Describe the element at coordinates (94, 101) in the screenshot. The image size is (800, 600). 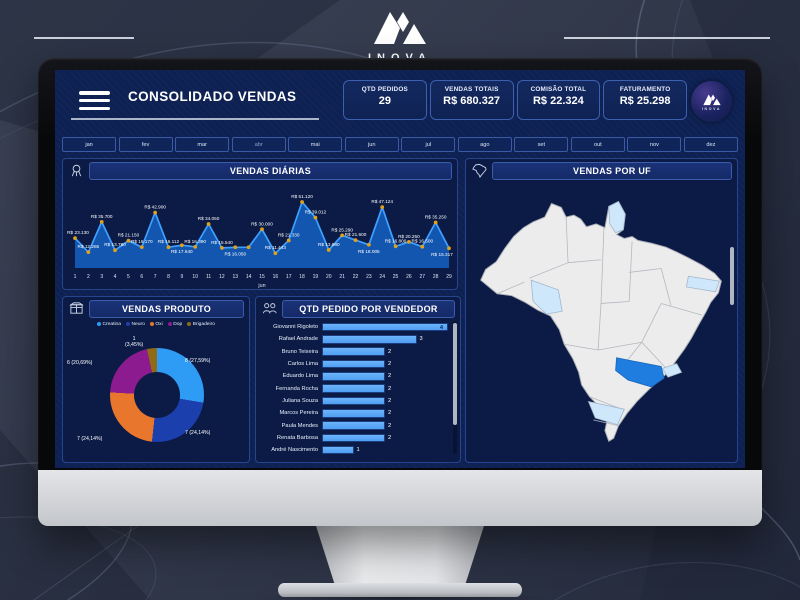
I see `menu-icon` at that location.